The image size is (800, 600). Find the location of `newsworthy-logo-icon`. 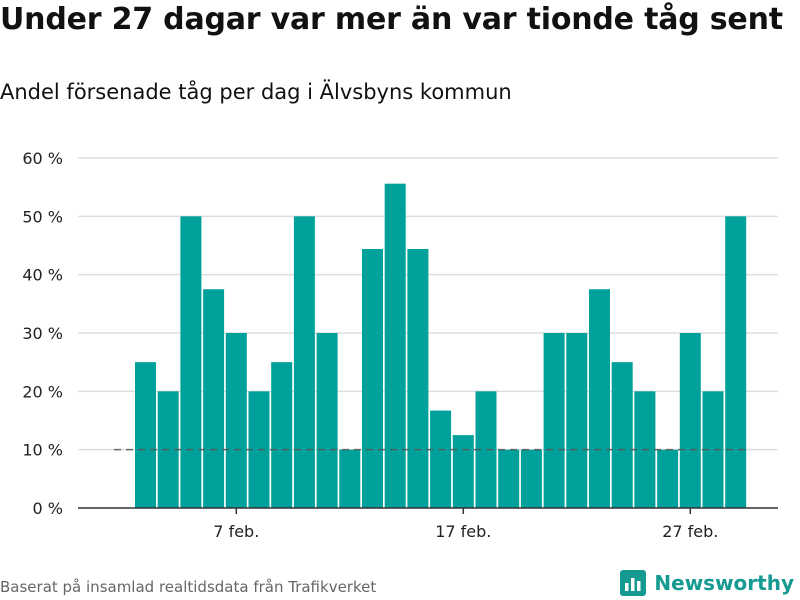

newsworthy-logo-icon is located at coordinates (633, 583).